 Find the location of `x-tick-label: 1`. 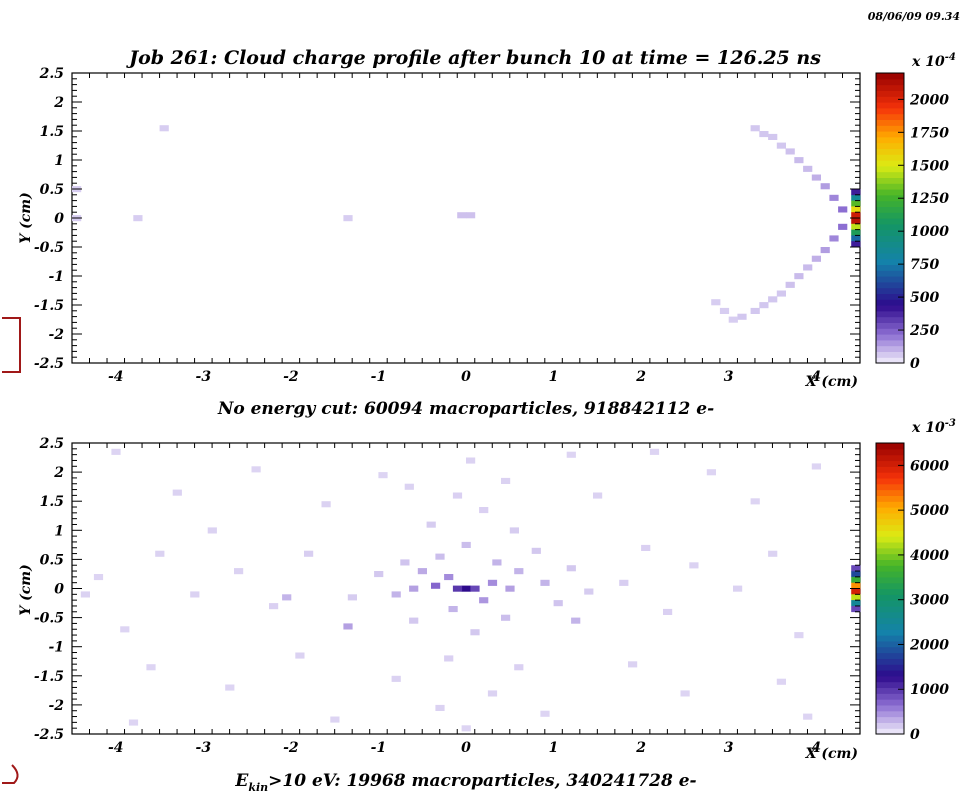

x-tick-label: 1 is located at coordinates (554, 748).